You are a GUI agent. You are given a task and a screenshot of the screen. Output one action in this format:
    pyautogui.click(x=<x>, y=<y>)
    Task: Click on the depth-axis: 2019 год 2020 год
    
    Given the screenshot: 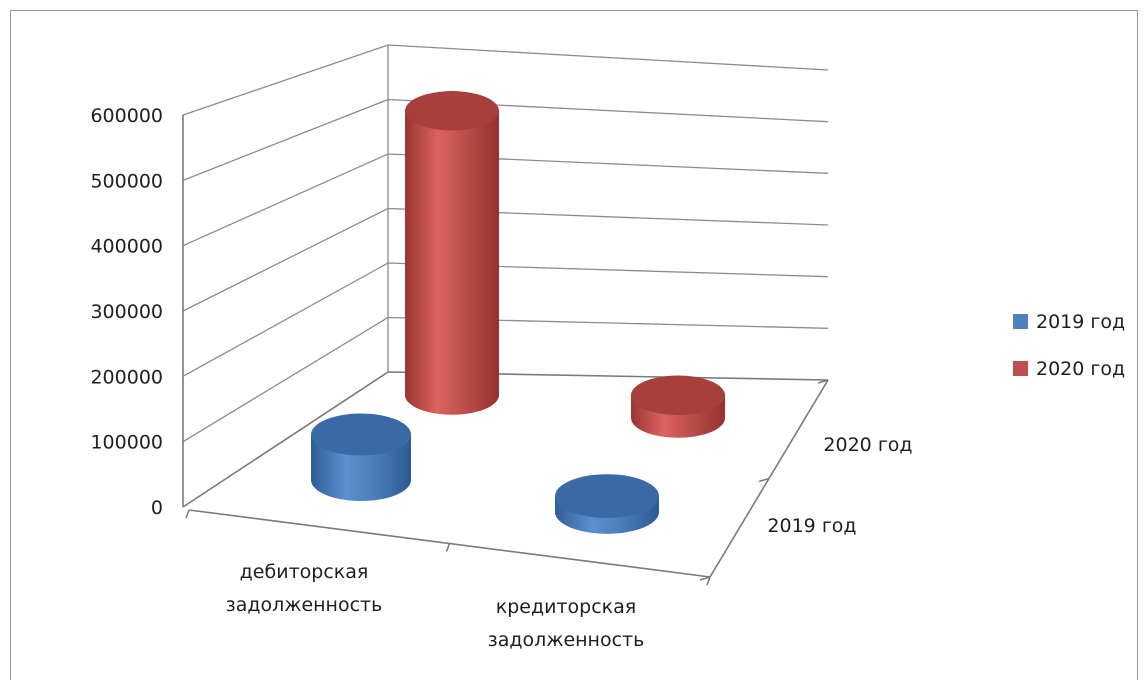 What is the action you would take?
    pyautogui.click(x=839, y=485)
    